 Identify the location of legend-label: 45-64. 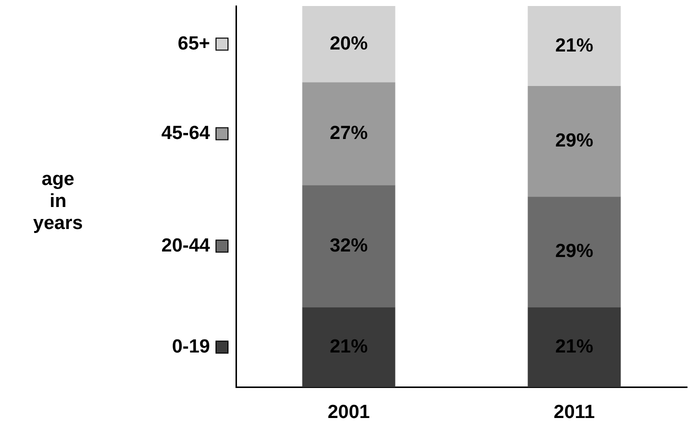
(185, 133).